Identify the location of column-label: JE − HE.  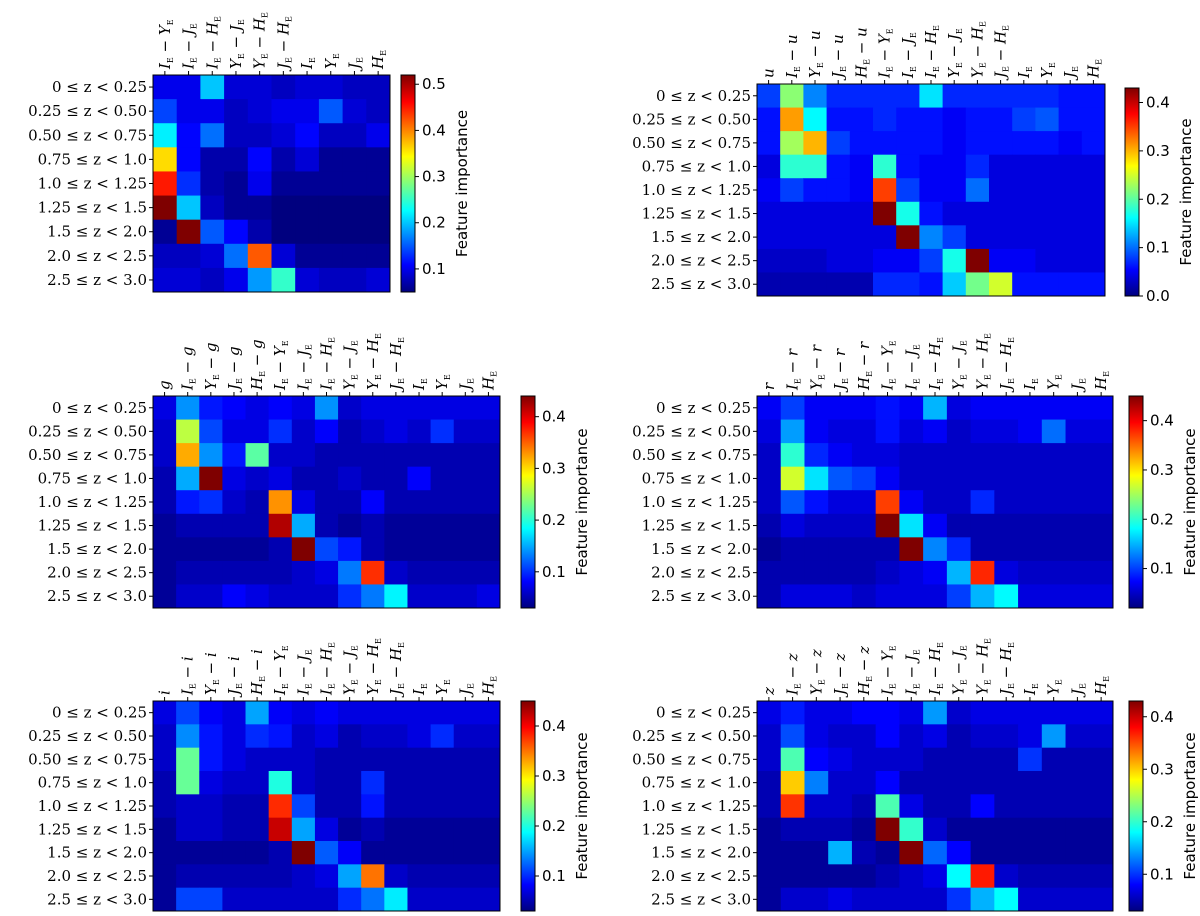
(396, 365).